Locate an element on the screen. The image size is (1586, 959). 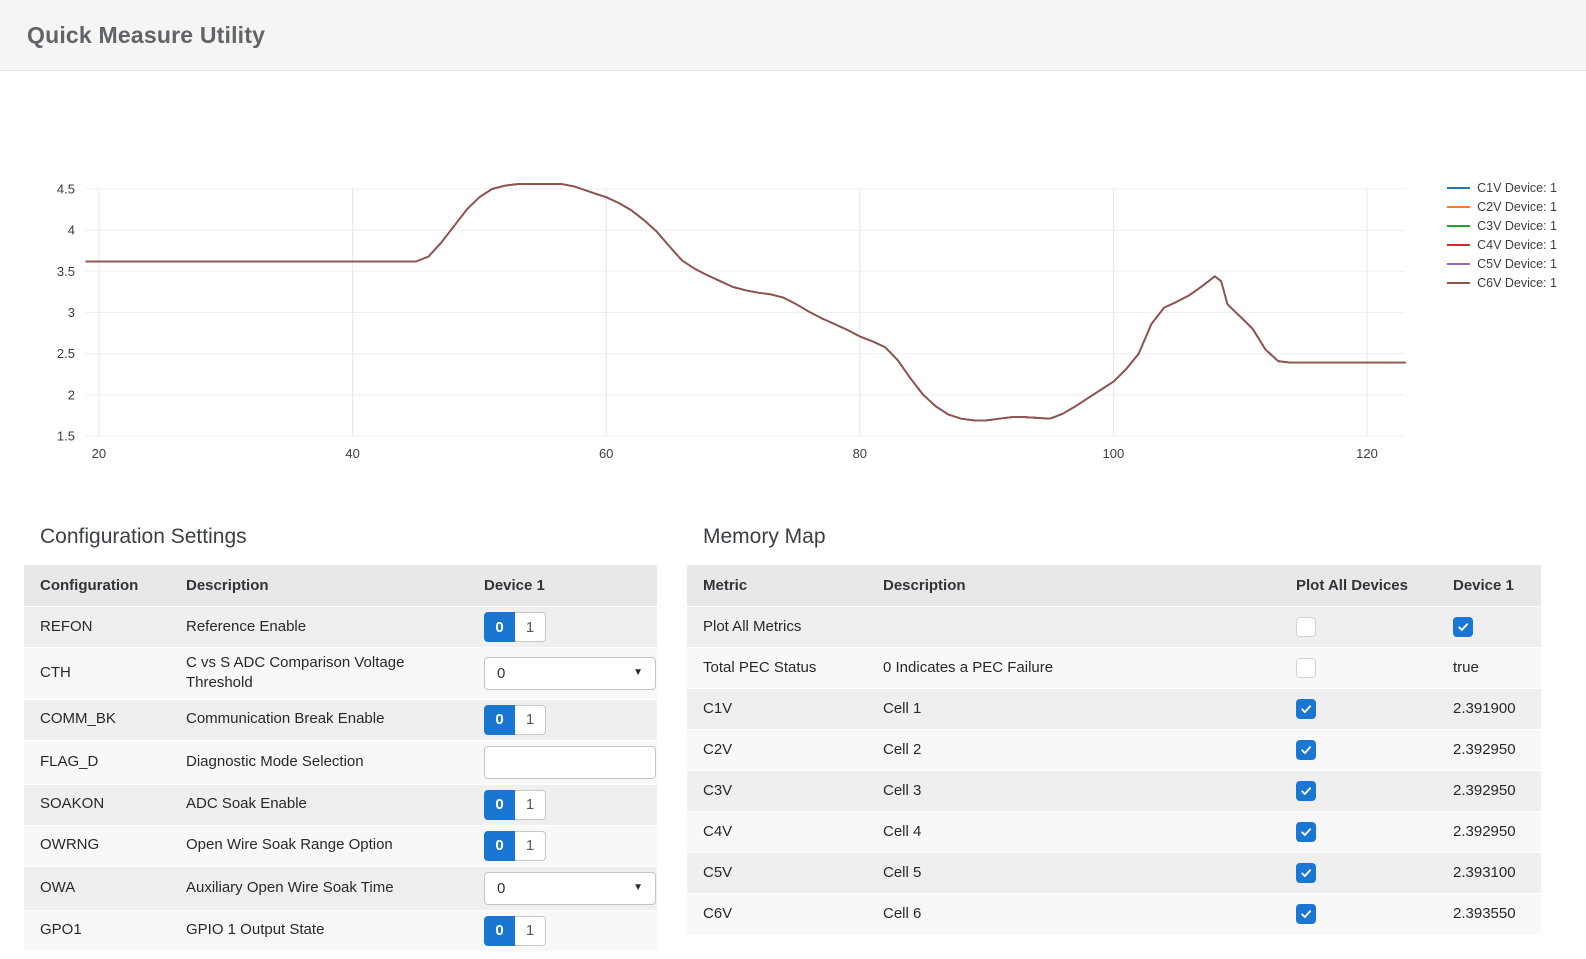
config-device1-cell: 0 ▼ is located at coordinates (562, 673).